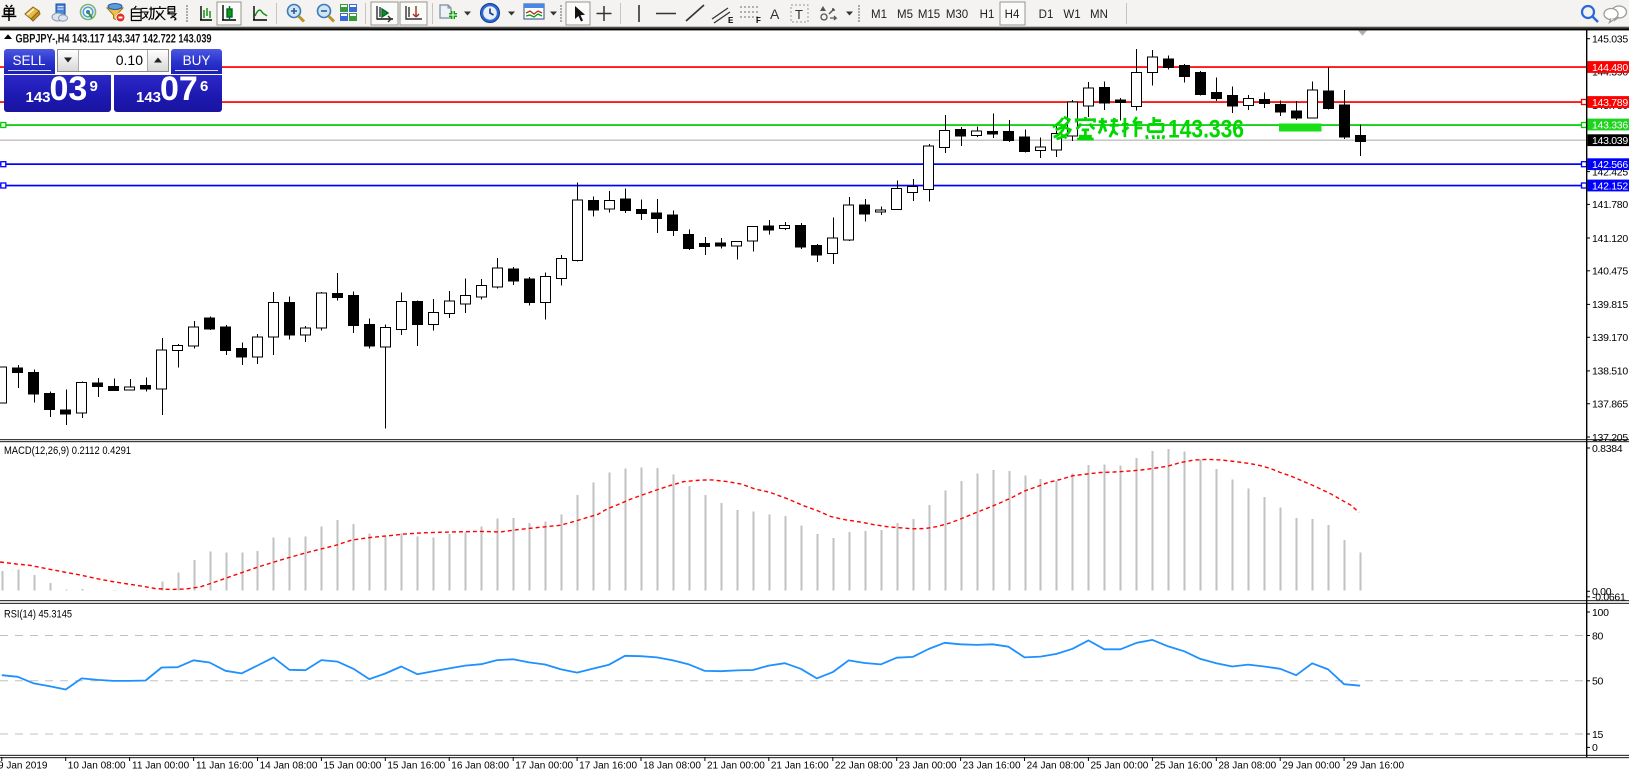 The image size is (1629, 773). Describe the element at coordinates (1610, 272) in the screenshot. I see `svg-text: 140.475` at that location.